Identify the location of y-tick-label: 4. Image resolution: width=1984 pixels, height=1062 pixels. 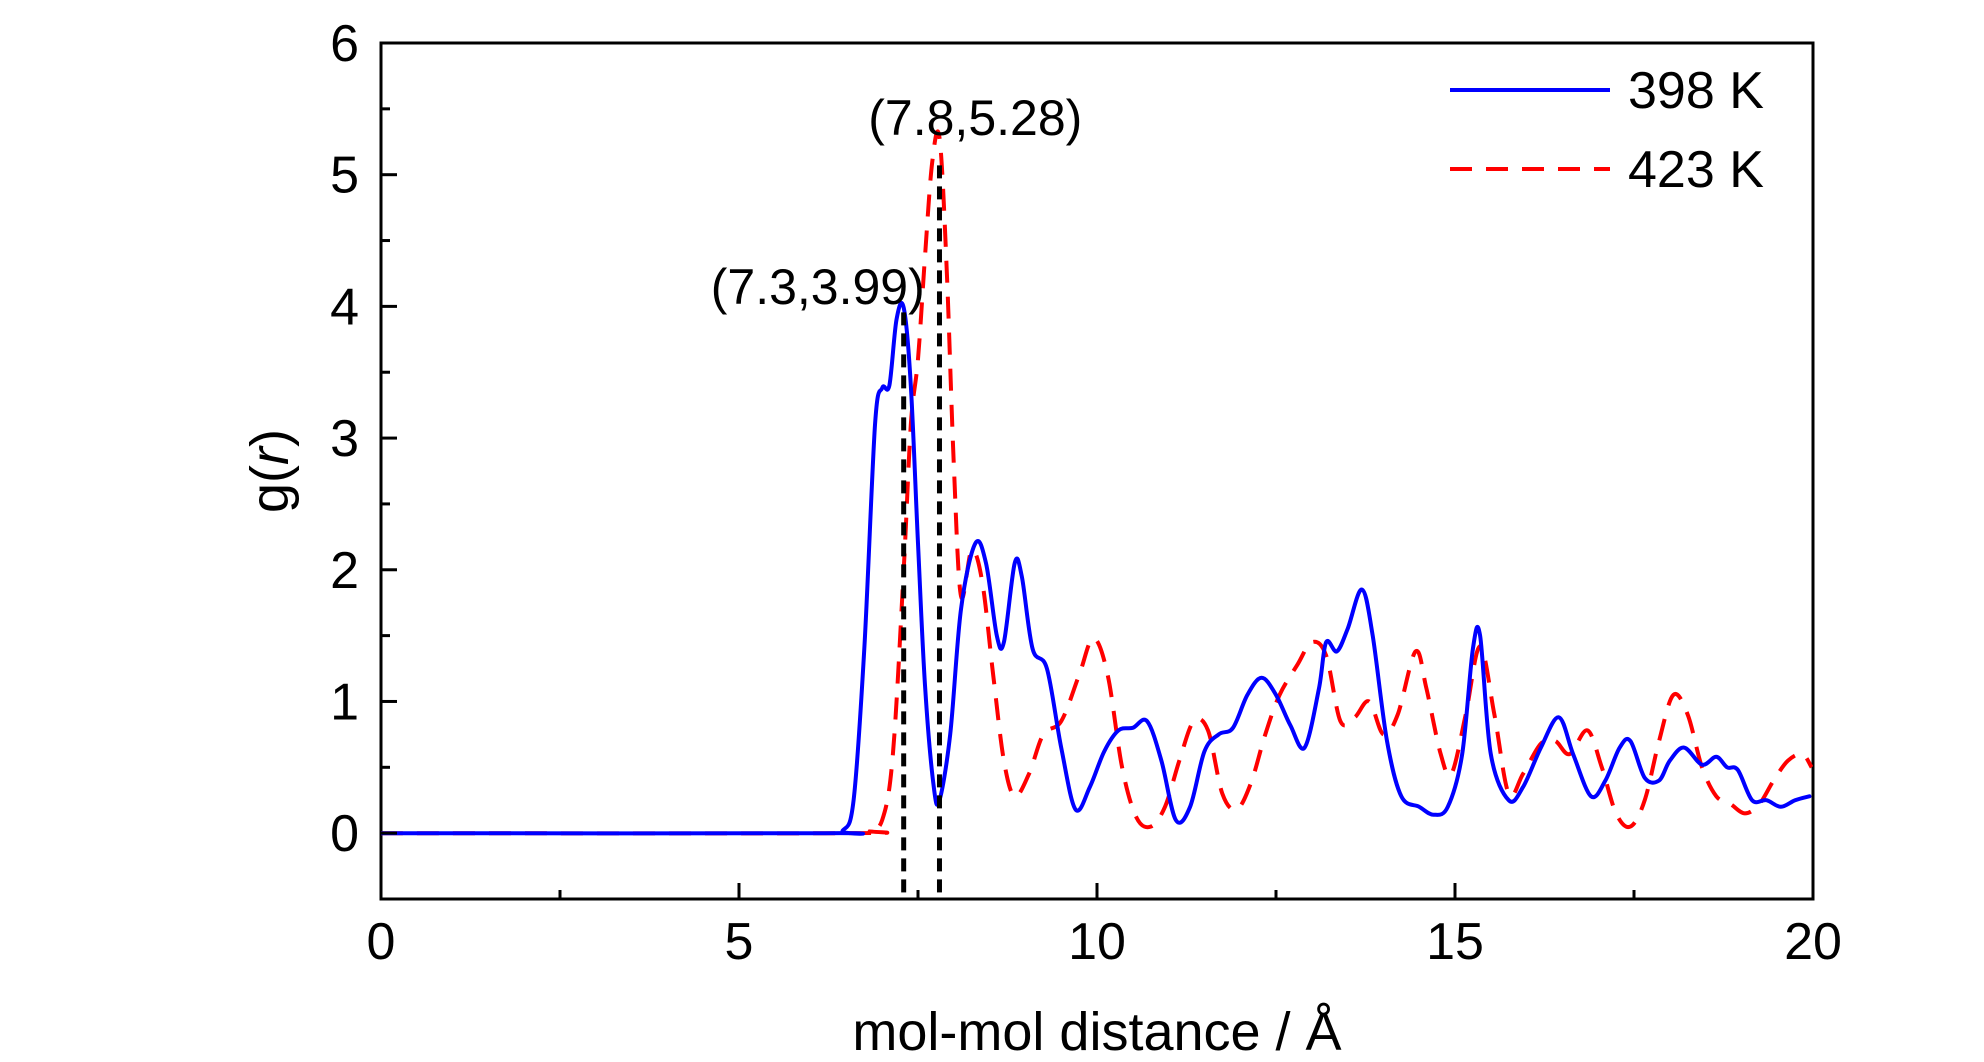
(344, 307).